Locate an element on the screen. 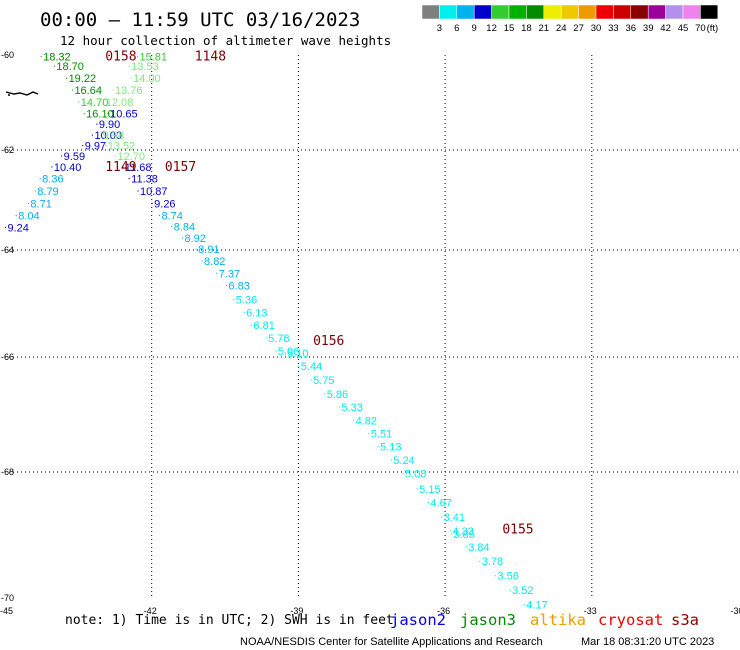  x-tick-label: -39 is located at coordinates (296, 611).